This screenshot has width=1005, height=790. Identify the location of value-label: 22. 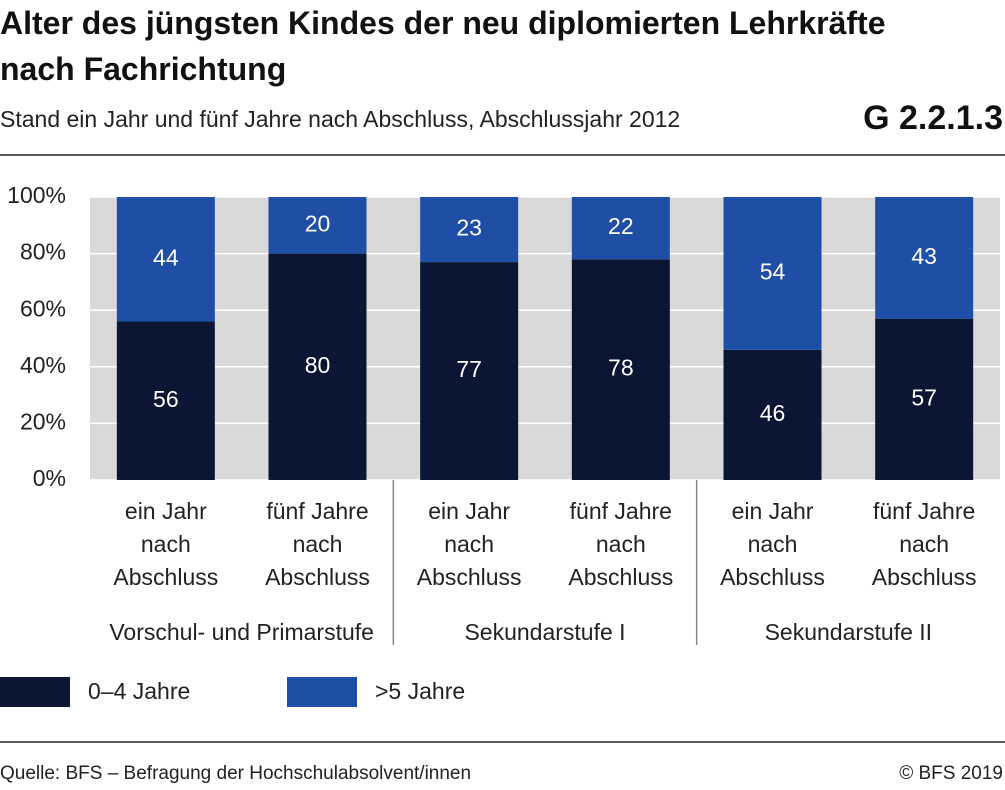
(621, 226).